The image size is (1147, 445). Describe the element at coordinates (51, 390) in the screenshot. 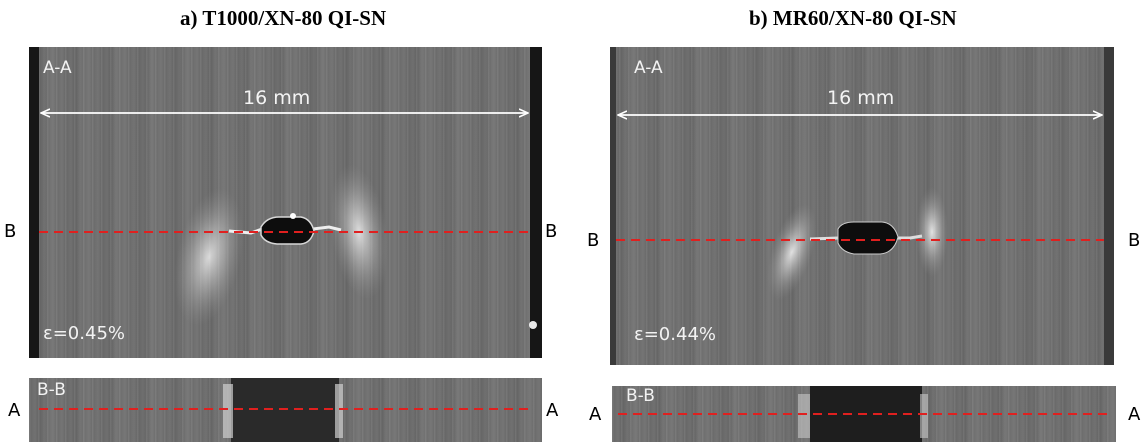

I see `panel-a-section-label: B-B` at that location.